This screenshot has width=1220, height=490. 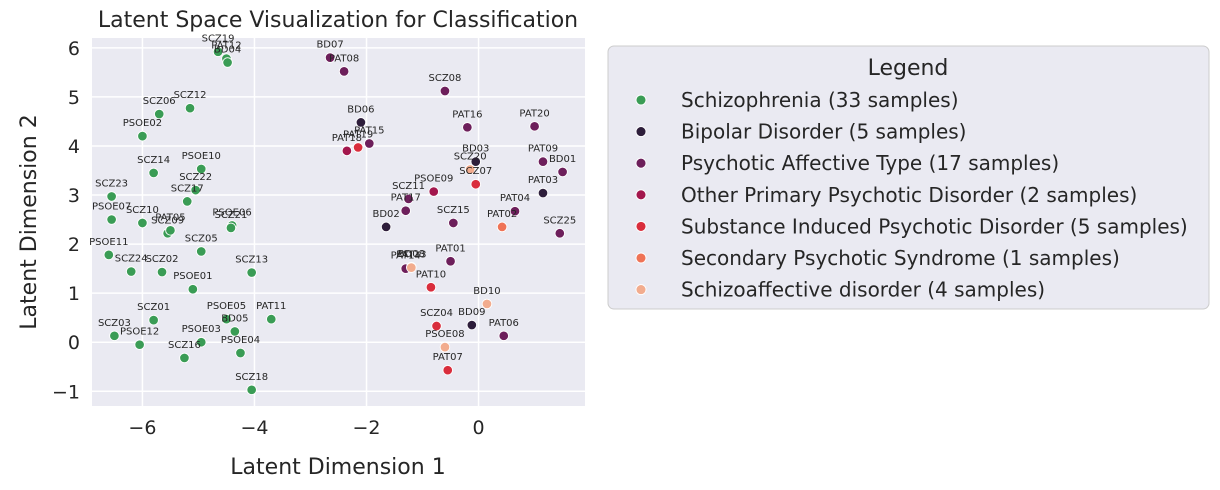 What do you see at coordinates (436, 313) in the screenshot?
I see `point-label: SCZ04` at bounding box center [436, 313].